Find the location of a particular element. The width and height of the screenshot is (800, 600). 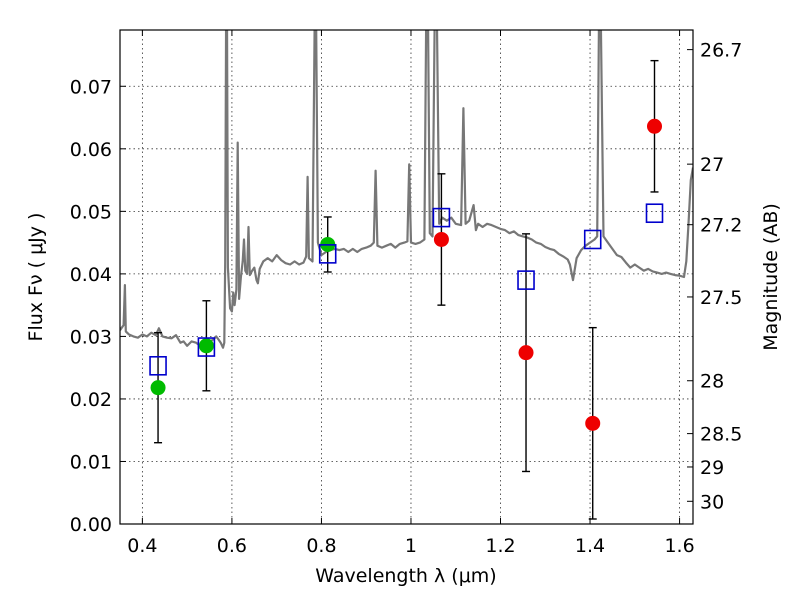

y-tick-label: 0.00 is located at coordinates (91, 525).